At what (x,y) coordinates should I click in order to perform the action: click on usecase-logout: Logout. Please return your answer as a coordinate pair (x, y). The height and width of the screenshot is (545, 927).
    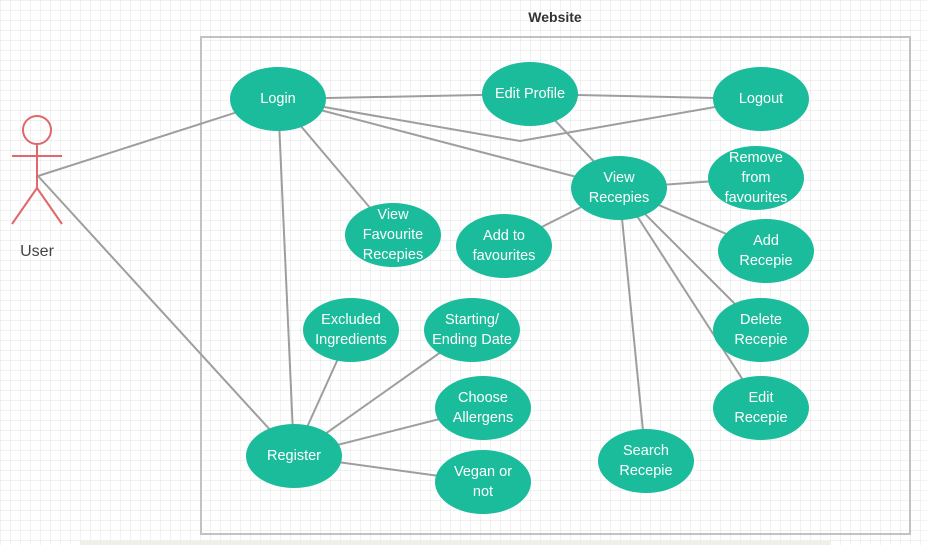
    Looking at the image, I should click on (761, 99).